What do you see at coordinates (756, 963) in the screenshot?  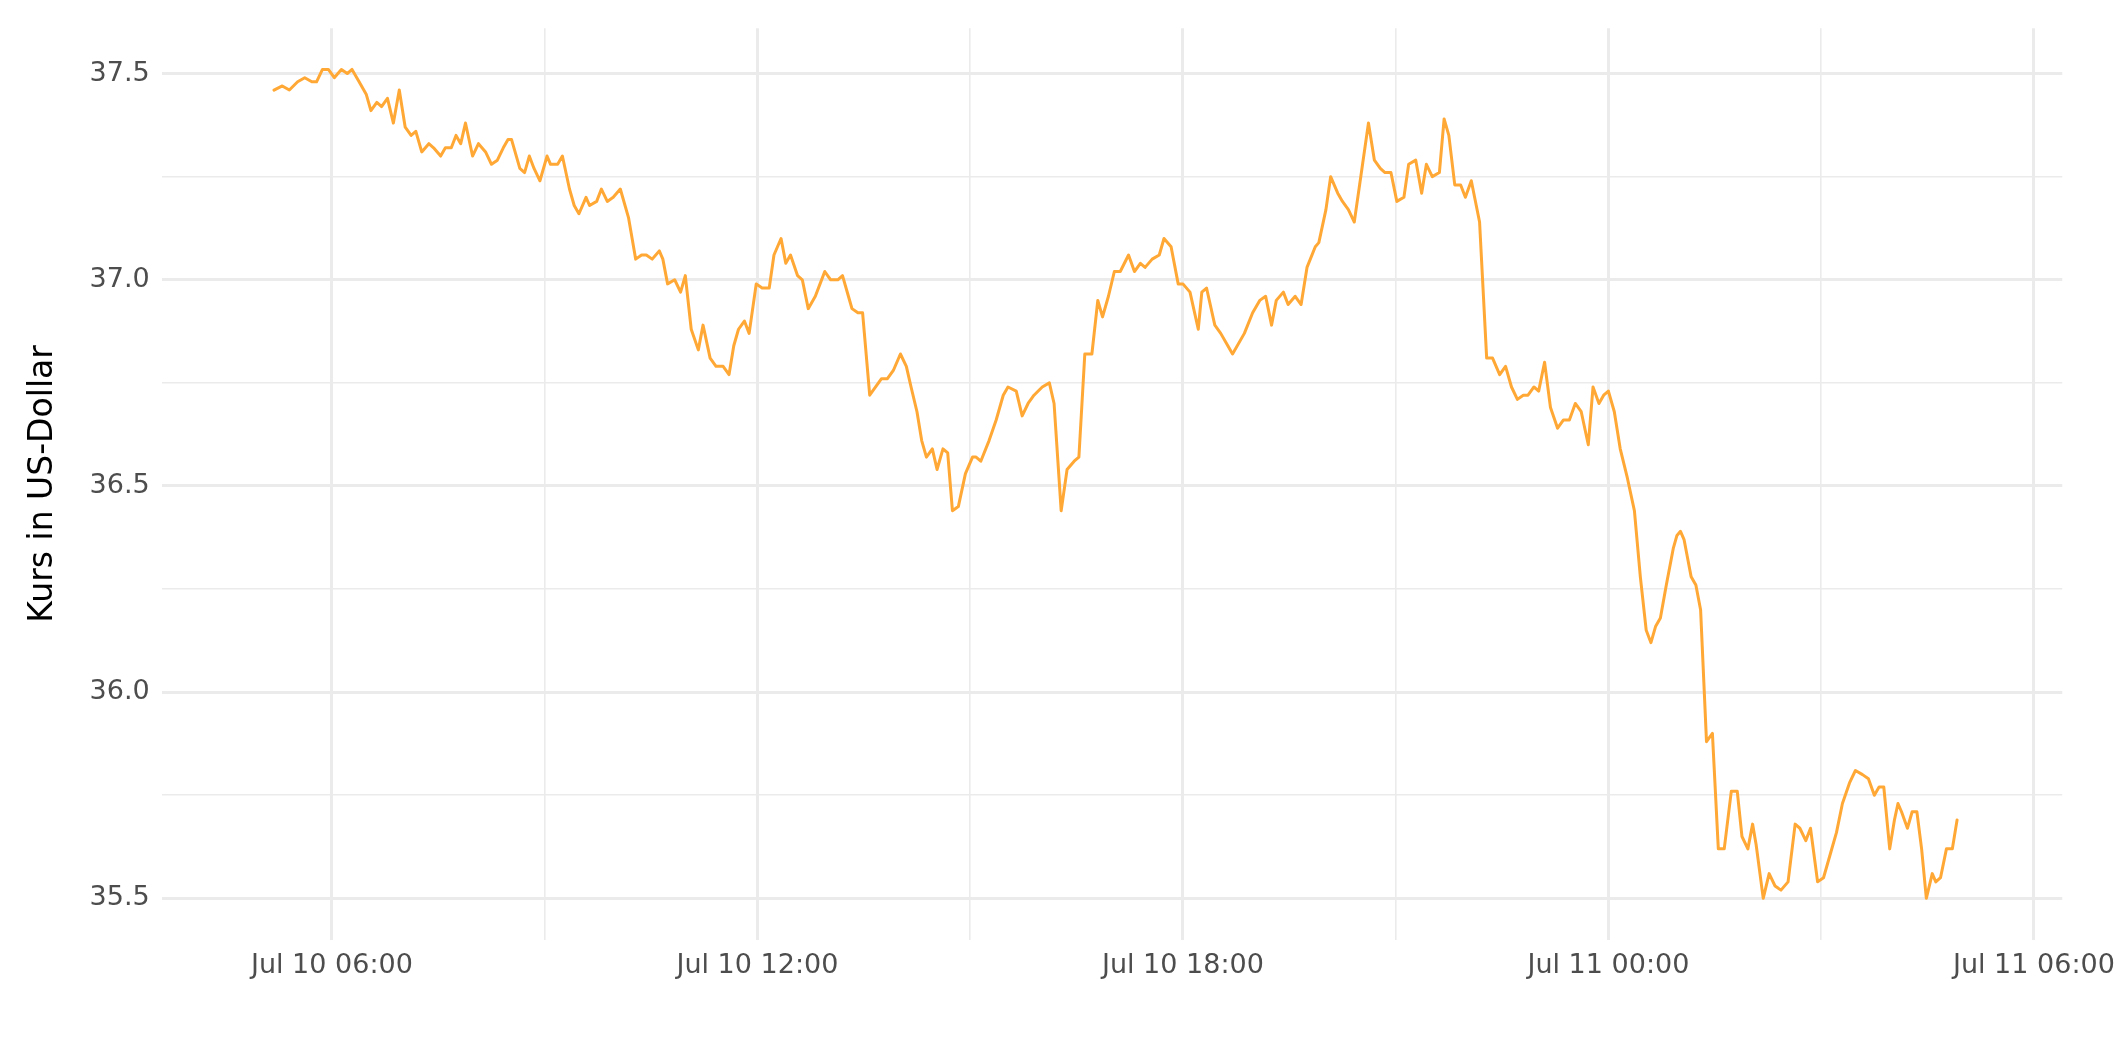 I see `x-tick-label: Jul 10 12:00` at bounding box center [756, 963].